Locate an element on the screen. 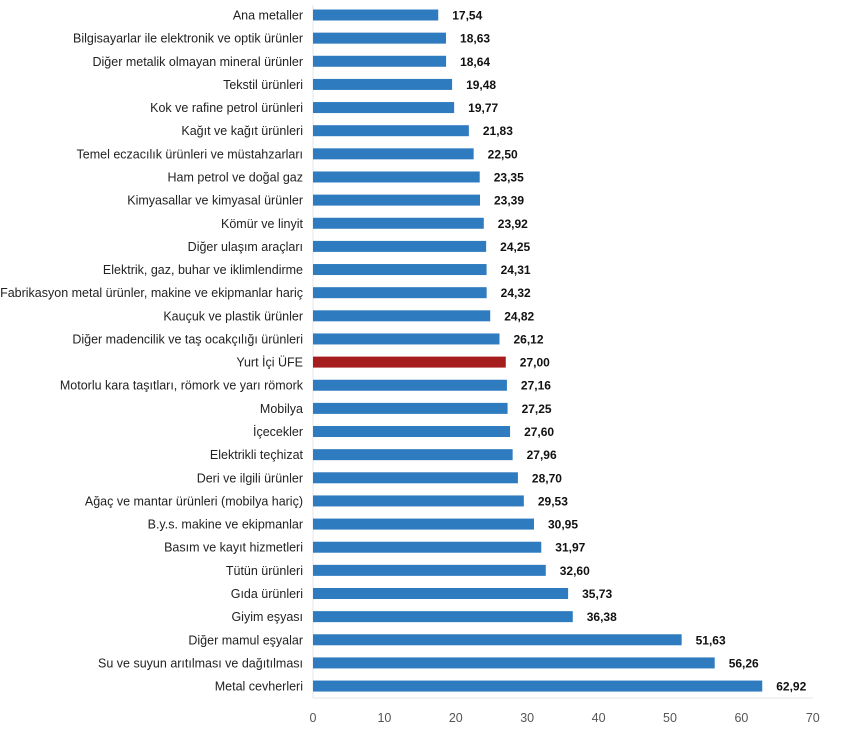 The image size is (850, 734). data-label: 18,64 is located at coordinates (475, 62).